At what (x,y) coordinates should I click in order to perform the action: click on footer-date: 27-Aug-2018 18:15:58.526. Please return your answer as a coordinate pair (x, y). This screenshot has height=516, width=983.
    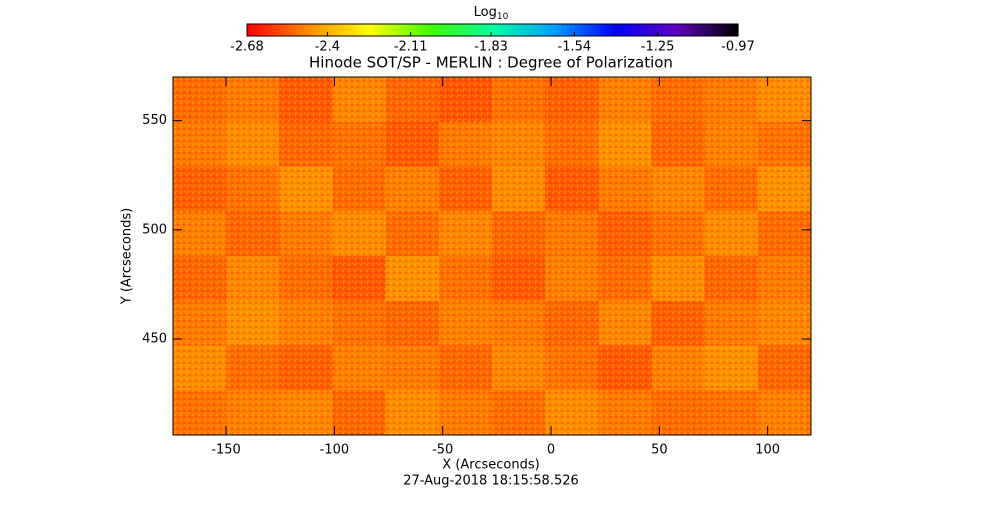
    Looking at the image, I should click on (491, 481).